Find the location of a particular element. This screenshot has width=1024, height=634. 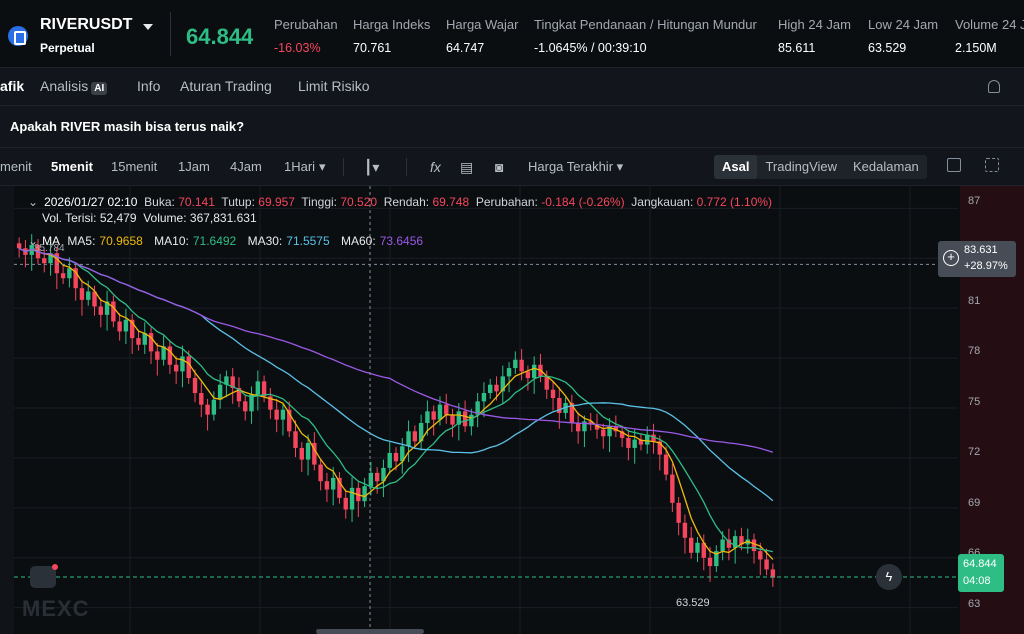

view-depth: Kedalaman is located at coordinates (886, 166).